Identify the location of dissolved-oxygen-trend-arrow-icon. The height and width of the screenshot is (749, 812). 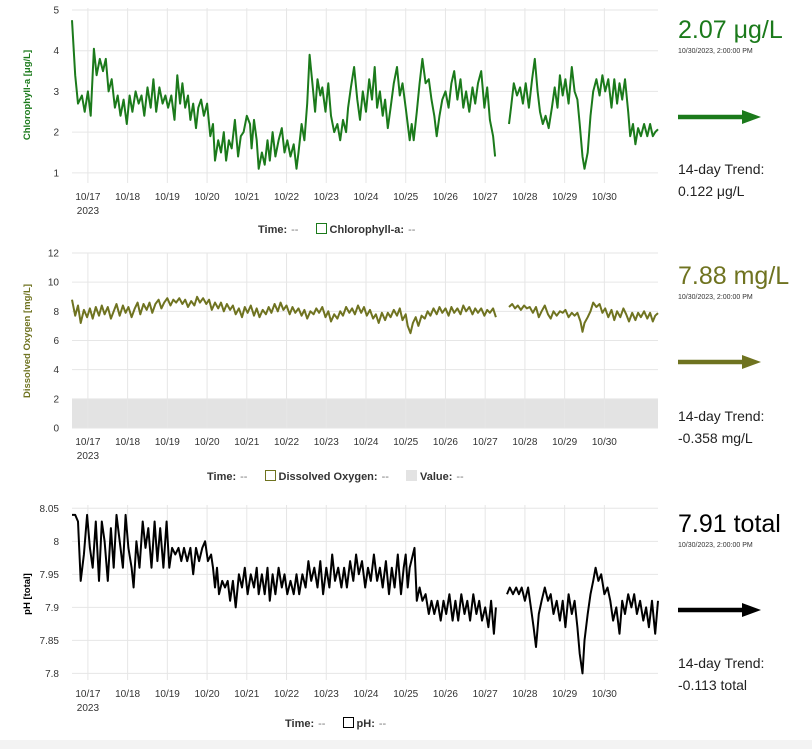
(719, 362).